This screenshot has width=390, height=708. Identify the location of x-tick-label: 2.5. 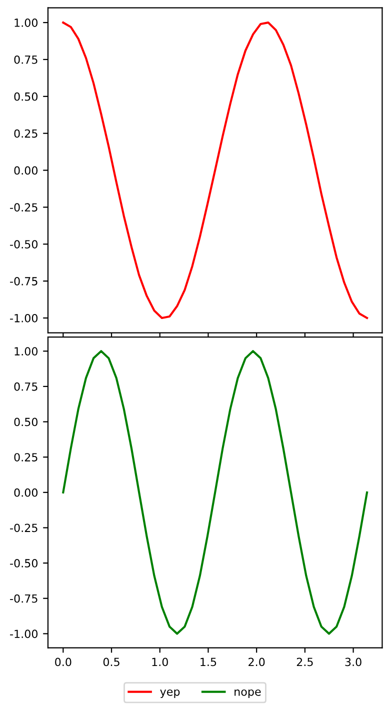
(304, 662).